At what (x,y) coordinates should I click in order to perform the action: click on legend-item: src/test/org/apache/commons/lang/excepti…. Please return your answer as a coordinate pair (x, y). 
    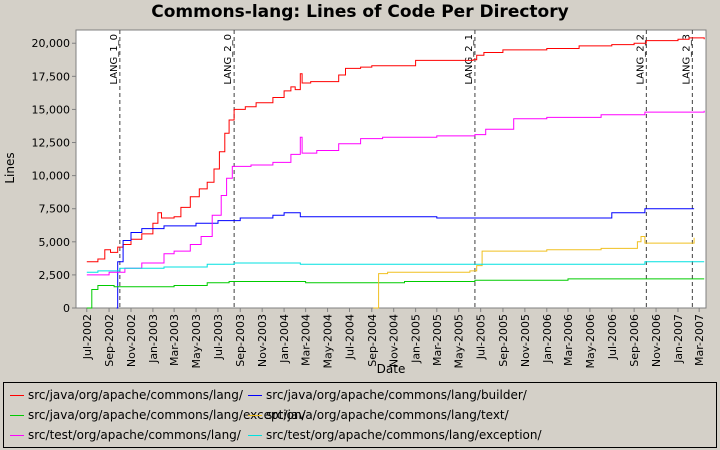
    Looking at the image, I should click on (395, 435).